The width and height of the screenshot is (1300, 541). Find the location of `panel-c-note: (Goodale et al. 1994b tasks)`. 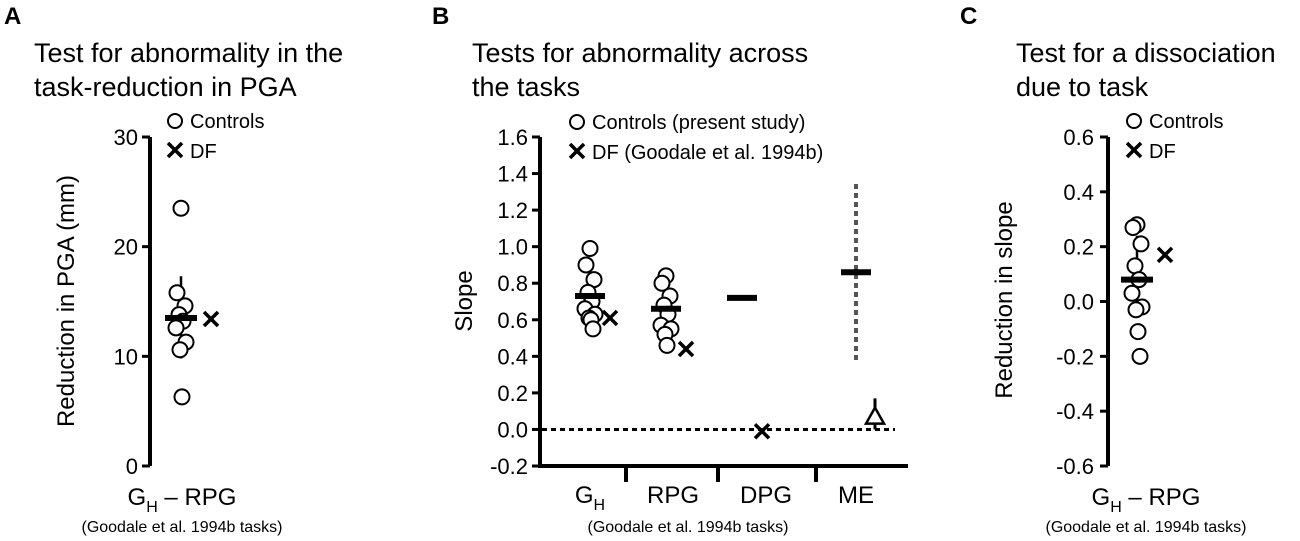

panel-c-note: (Goodale et al. 1994b tasks) is located at coordinates (1145, 527).